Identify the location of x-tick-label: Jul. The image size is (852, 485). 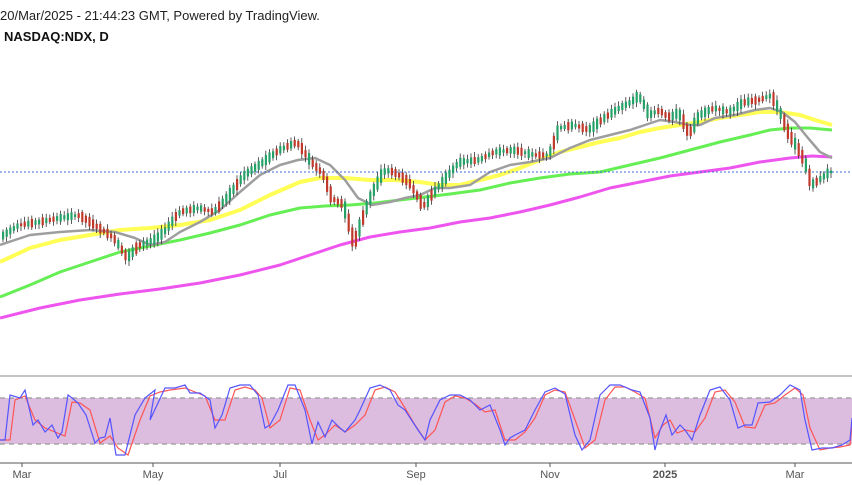
(280, 475).